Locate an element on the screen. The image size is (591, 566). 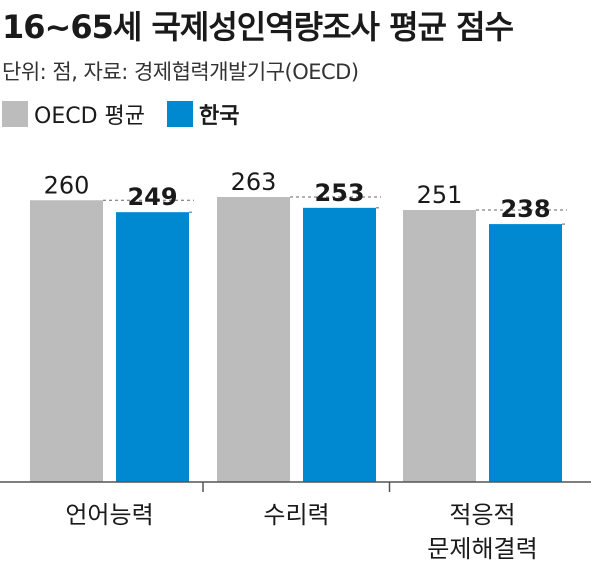
source-note: 단위: 점, 자료: 경제협력개발기구(OECD) is located at coordinates (180, 72).